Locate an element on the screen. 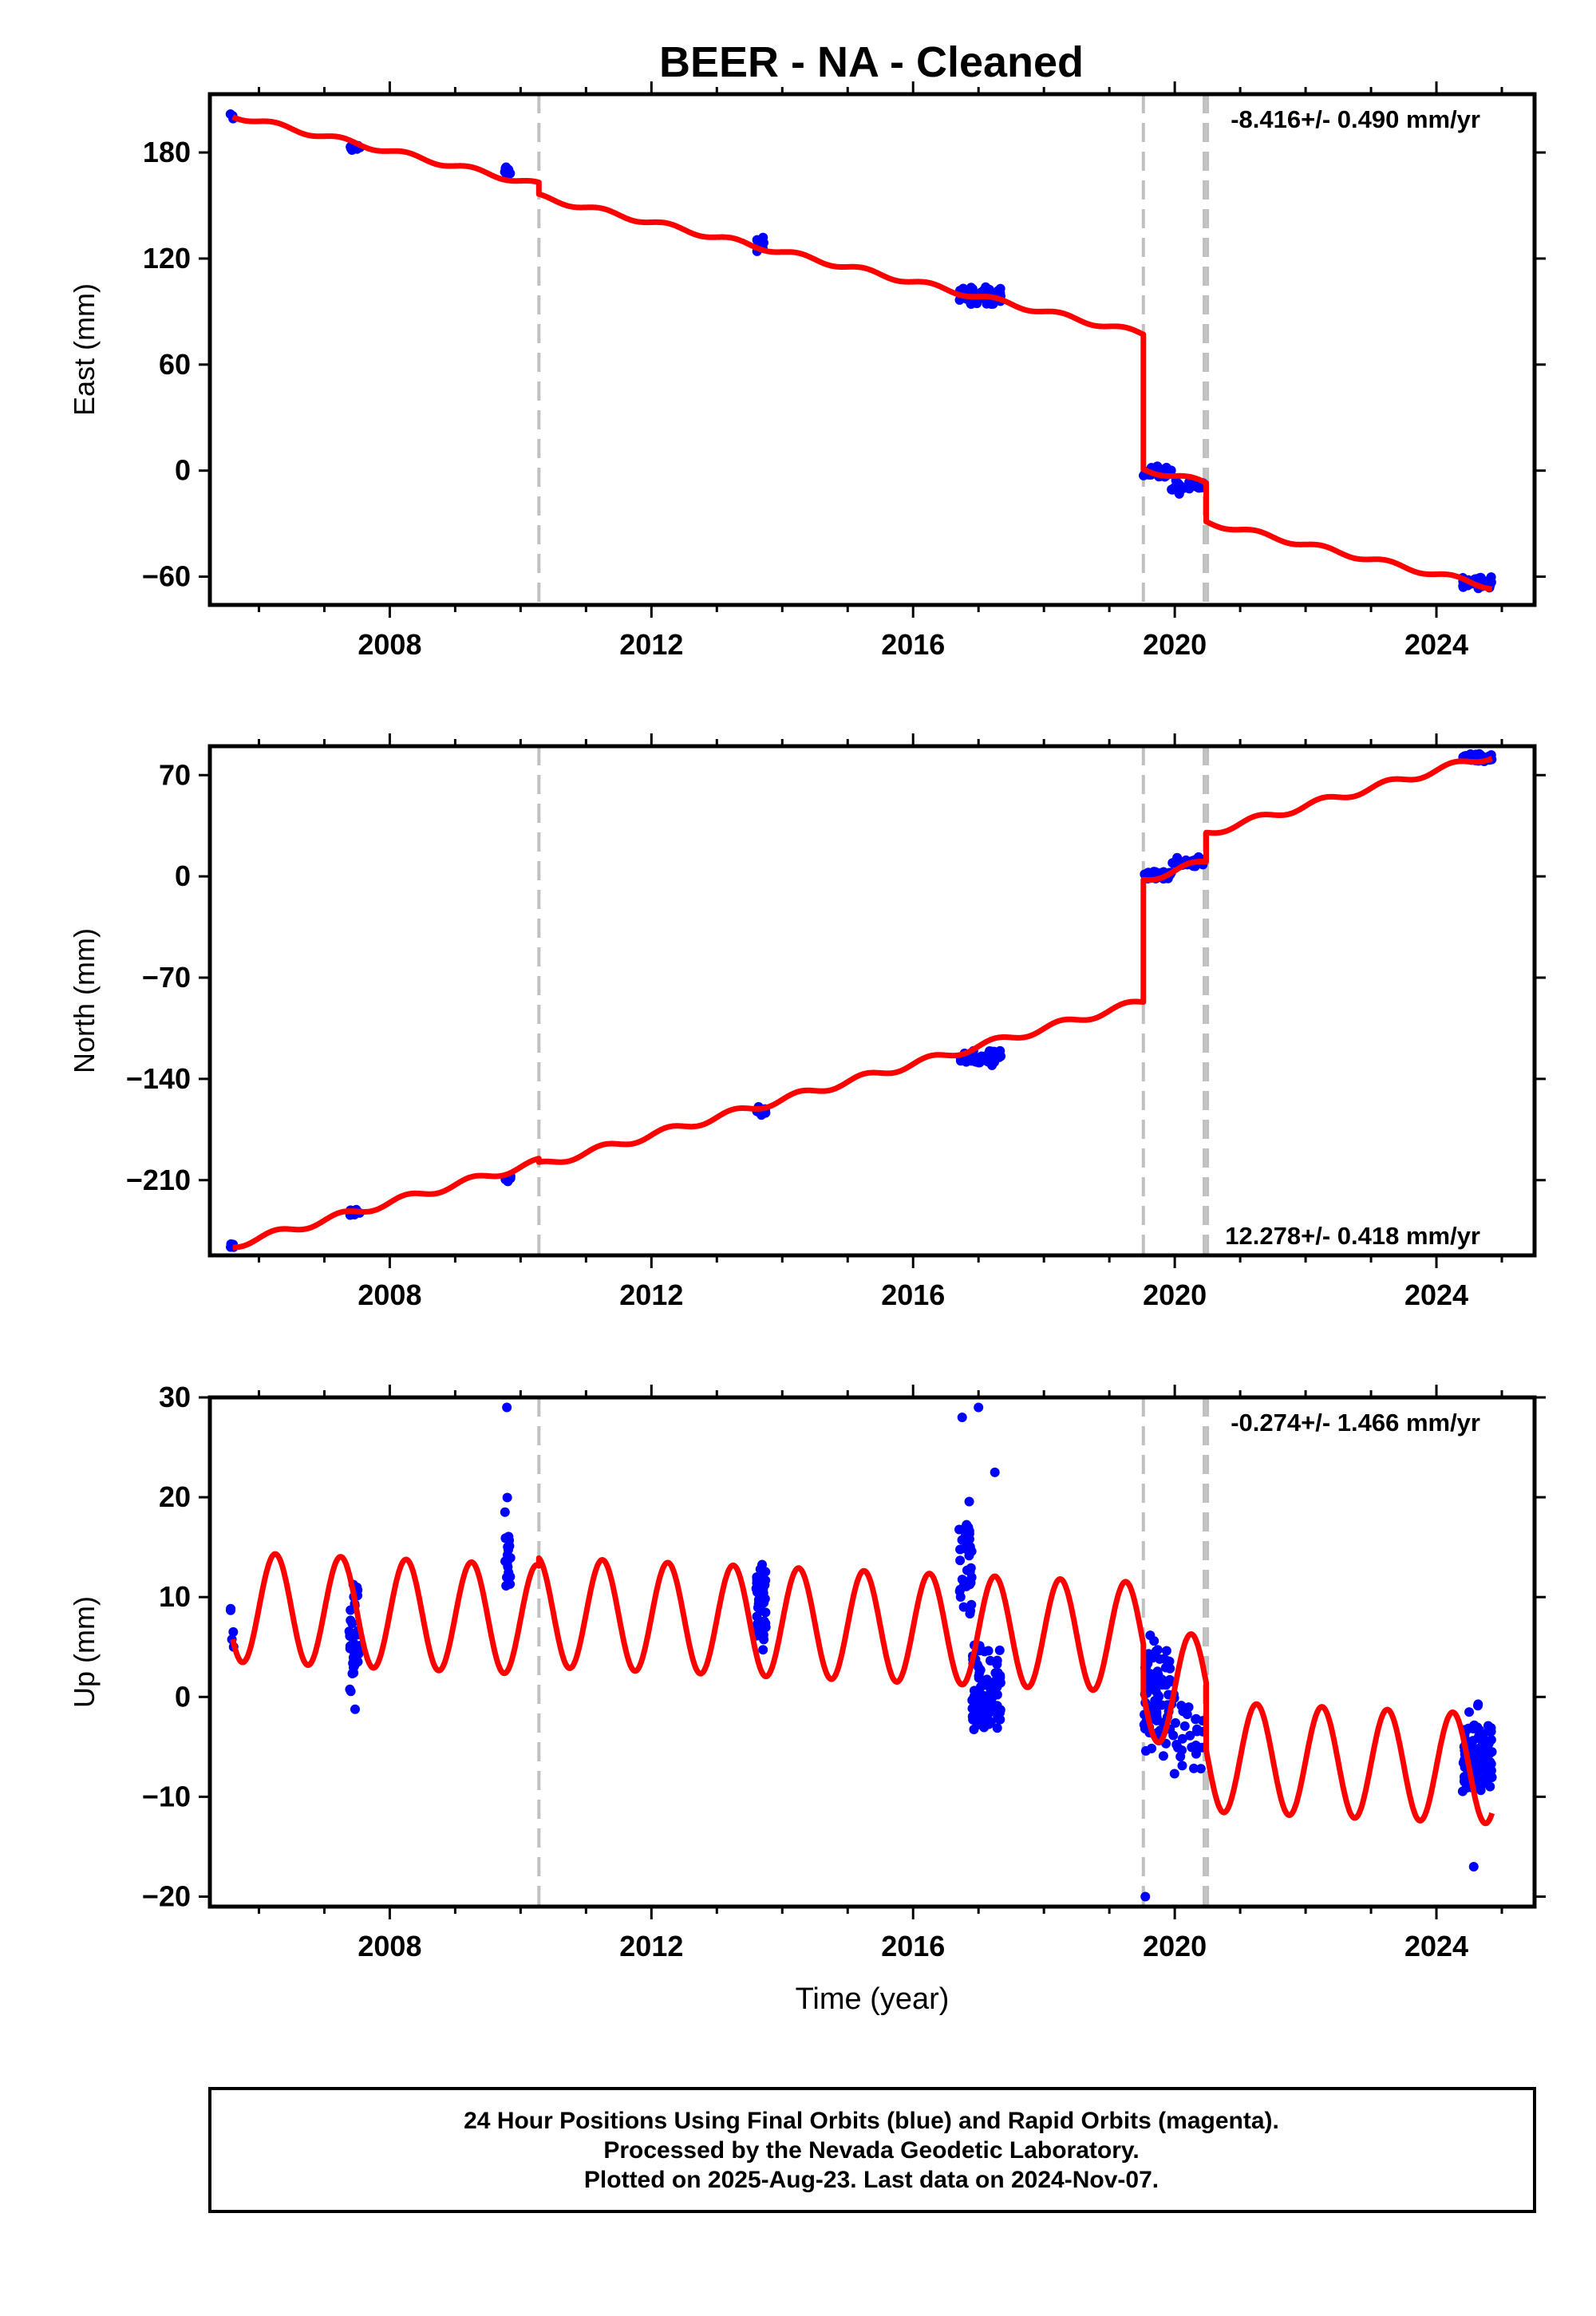 The width and height of the screenshot is (1596, 2316). y-tick-label: 60 is located at coordinates (175, 364).